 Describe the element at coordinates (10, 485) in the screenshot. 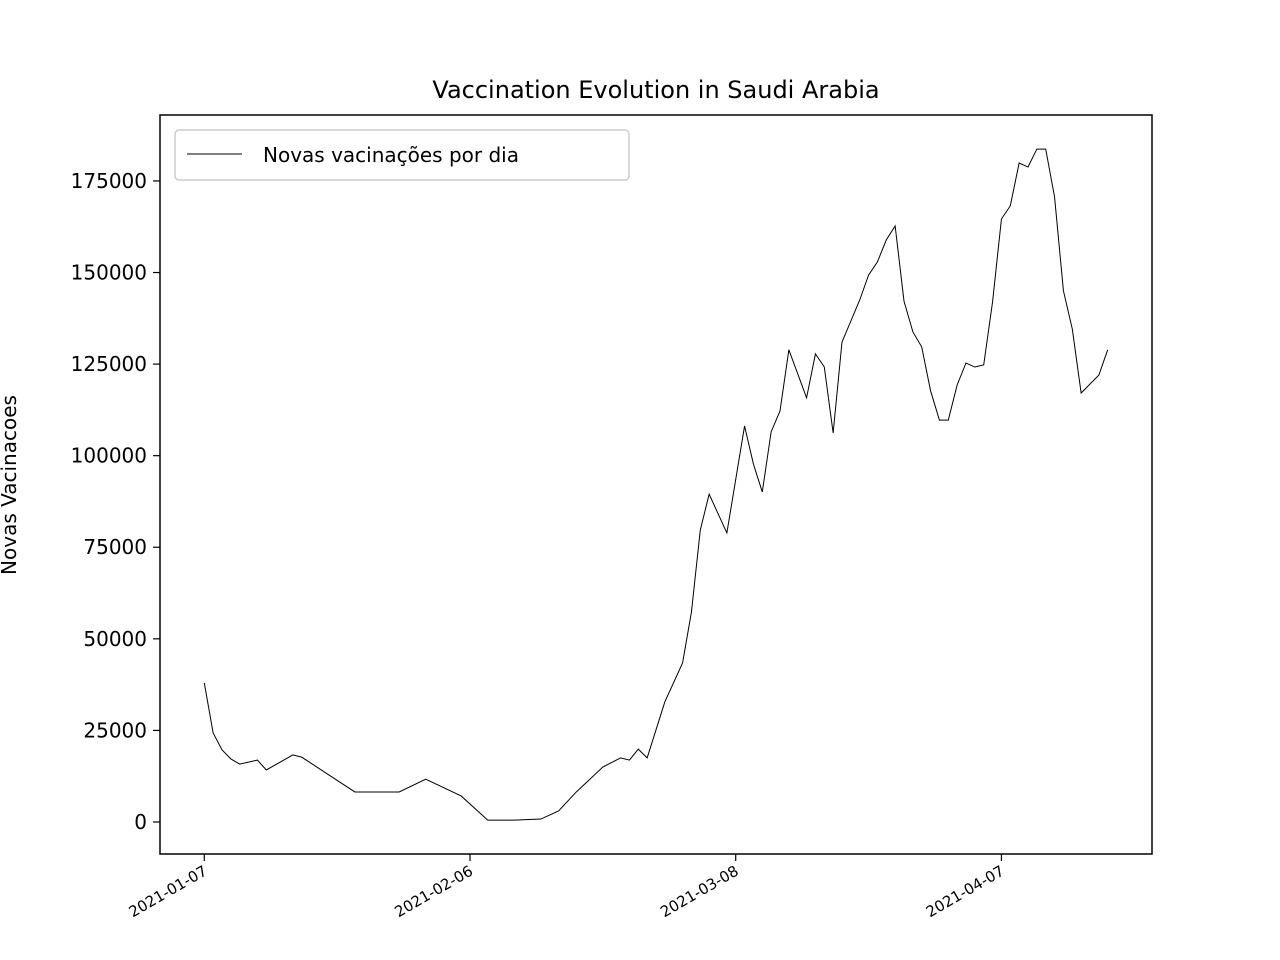

I see `y-axis-label: Novas Vacinacoes` at that location.